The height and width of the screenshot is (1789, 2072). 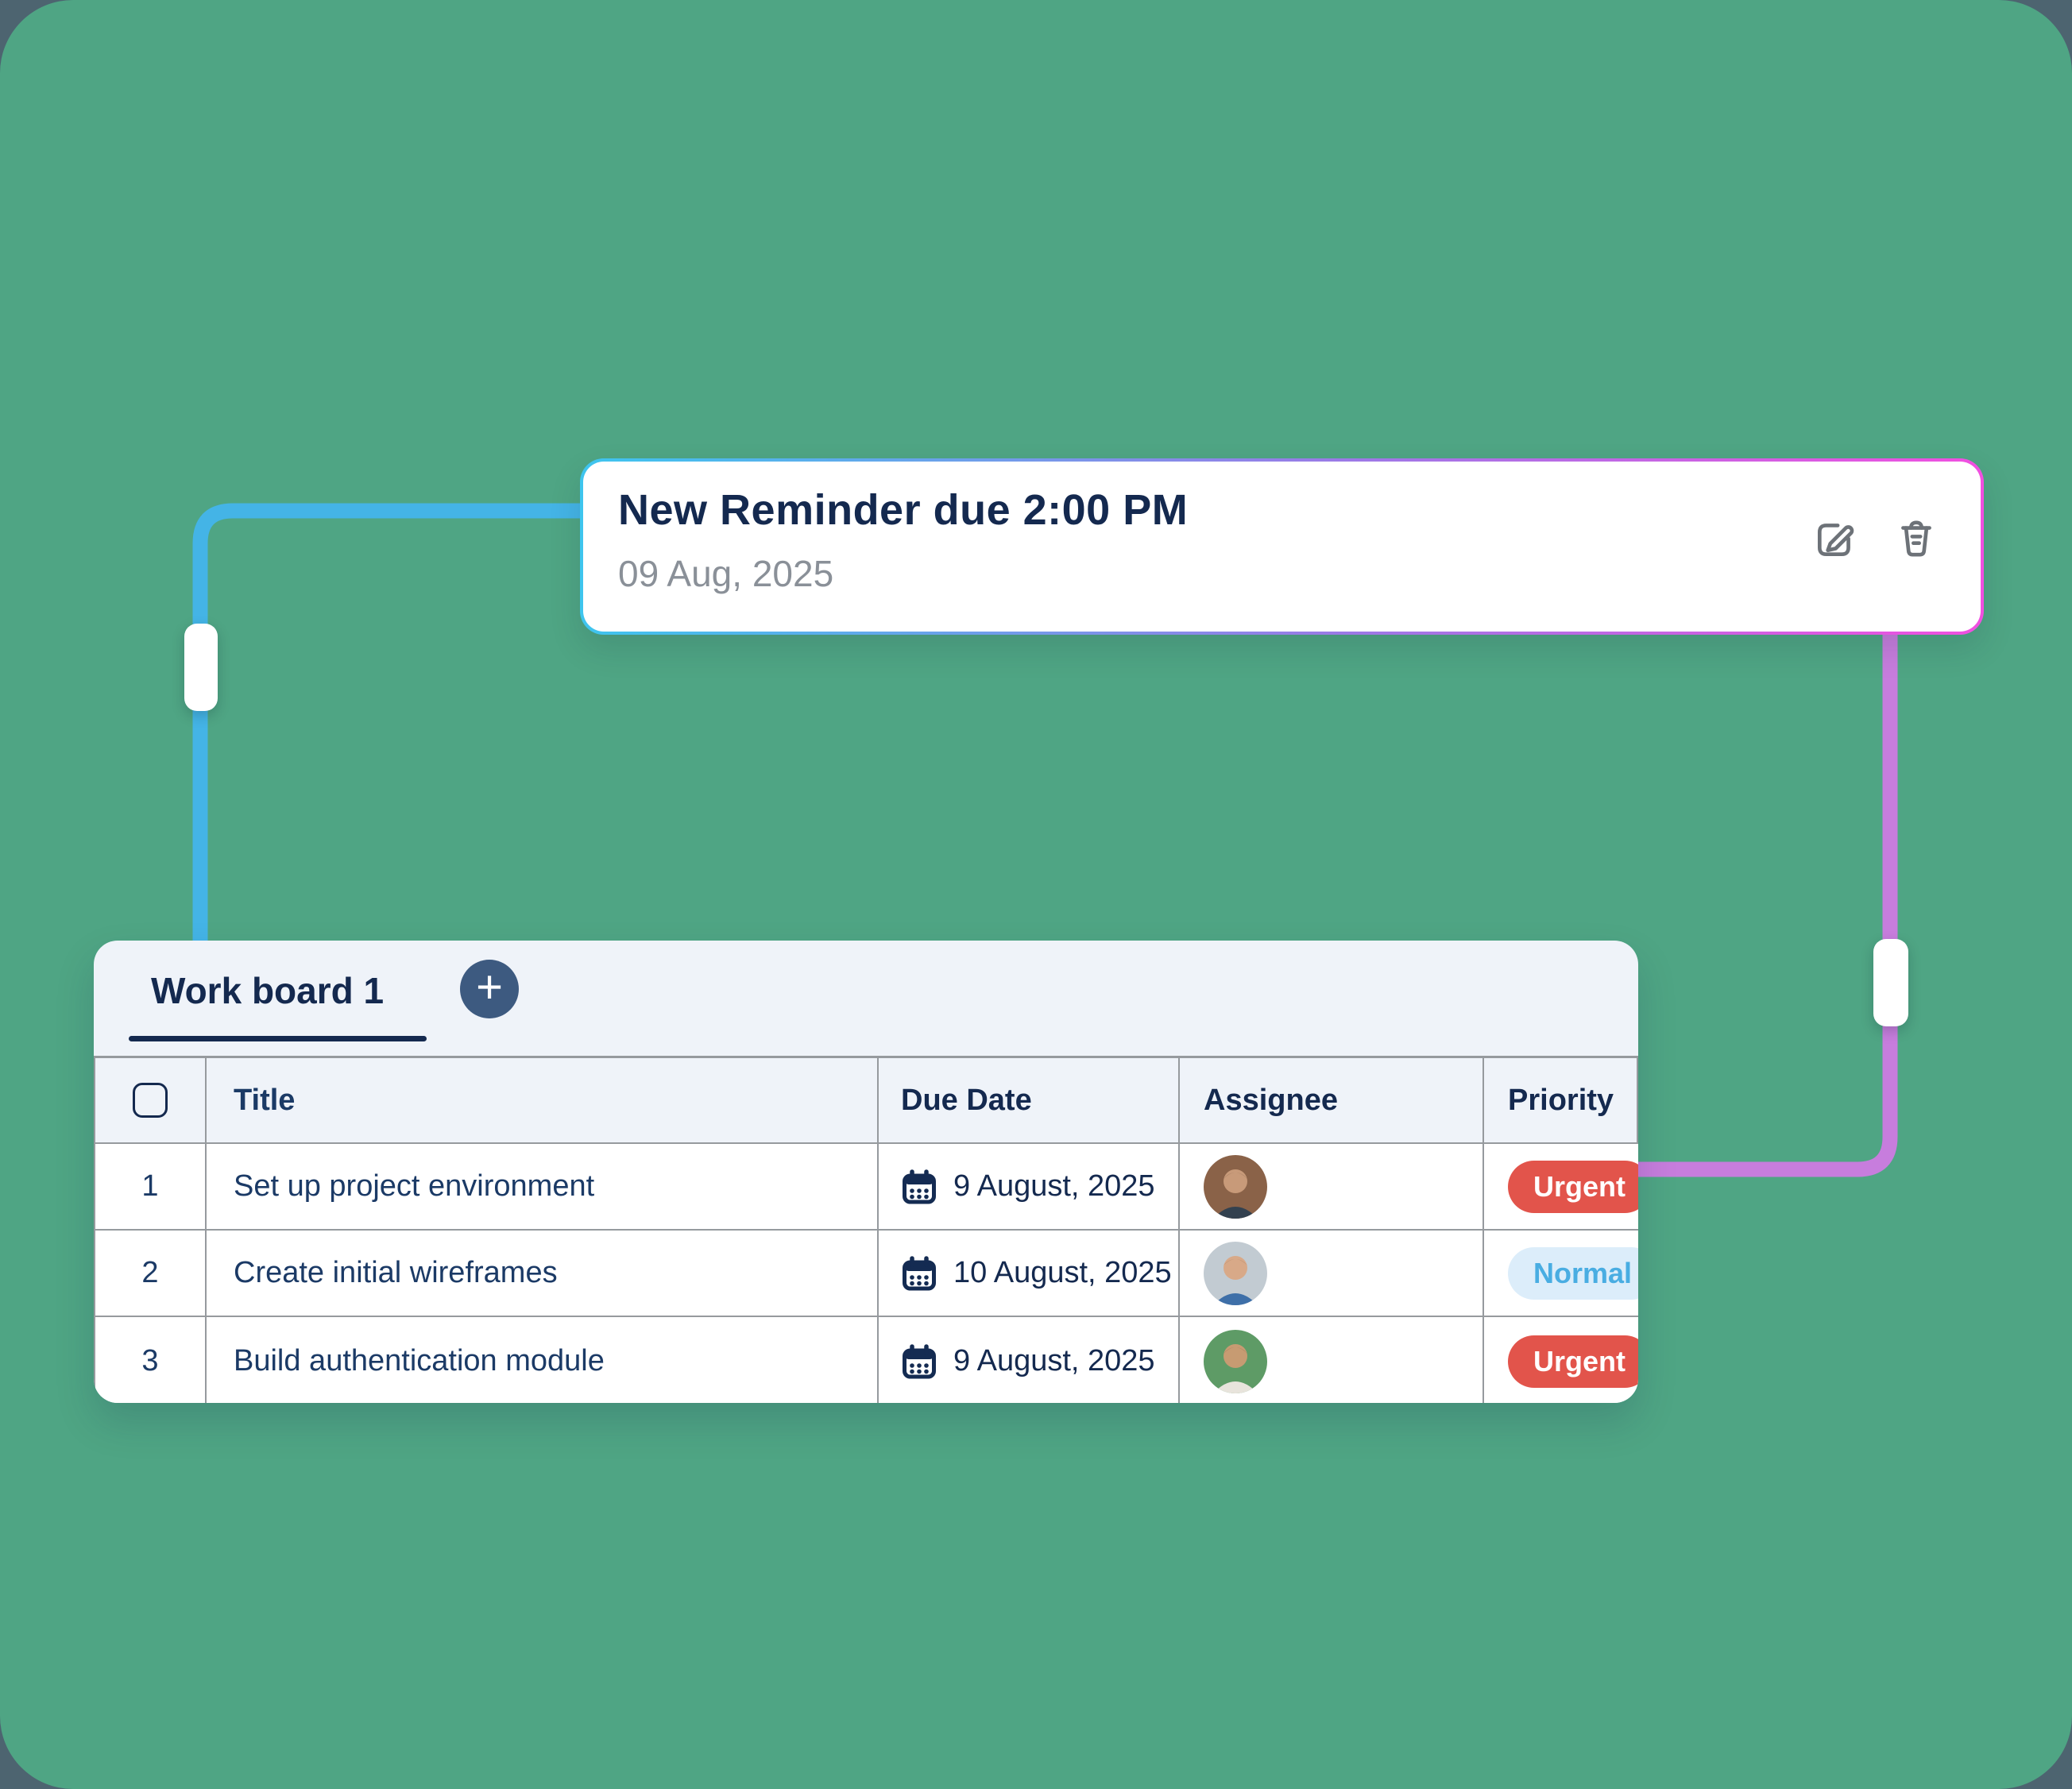 What do you see at coordinates (1330, 1101) in the screenshot?
I see `column-header-assignee: Assignee` at bounding box center [1330, 1101].